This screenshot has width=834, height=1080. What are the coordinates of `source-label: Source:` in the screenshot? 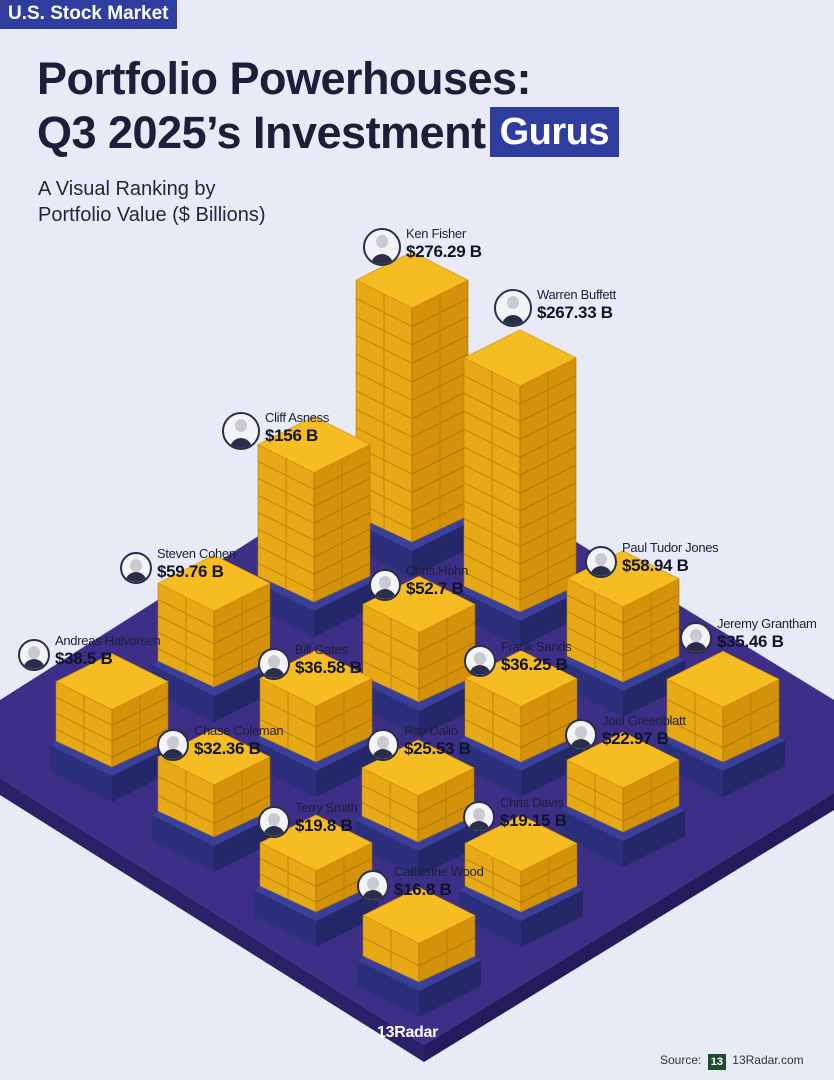 It's located at (681, 1060).